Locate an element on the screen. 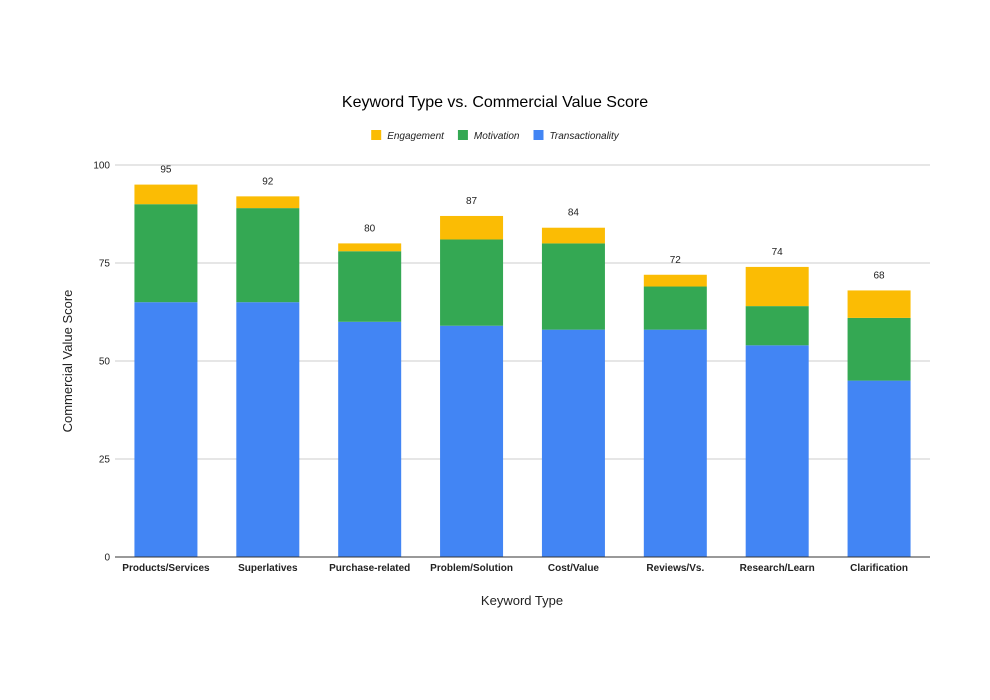 The height and width of the screenshot is (700, 990). y-axis-ticks: 0 25 50 75 100 is located at coordinates (101, 362).